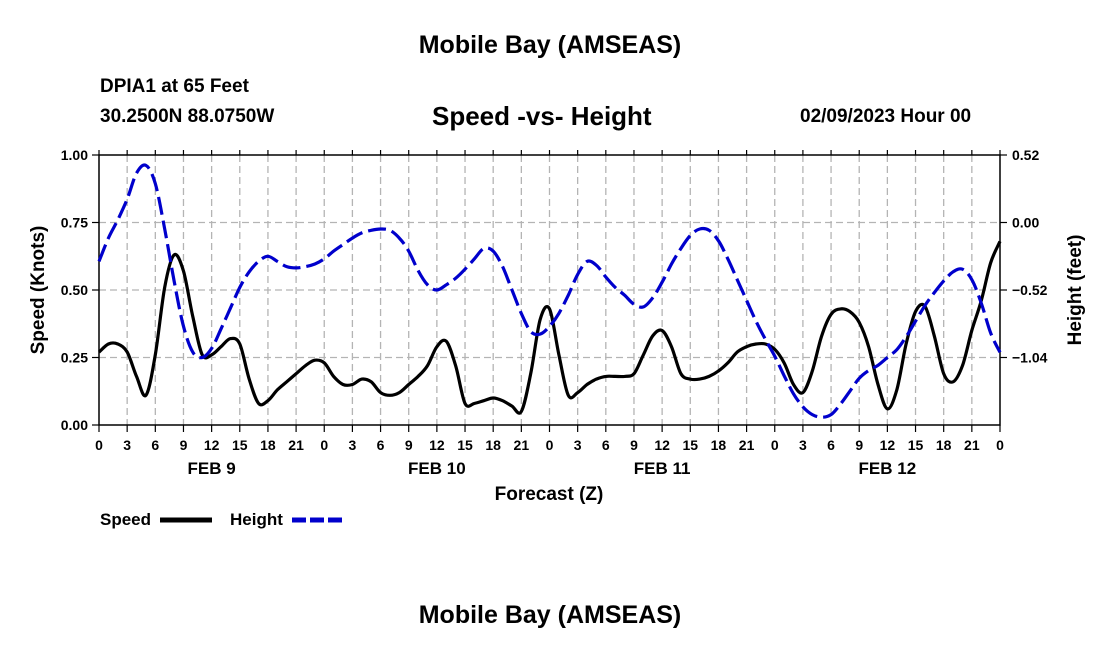 The height and width of the screenshot is (650, 1100). I want to click on y-right-tick-label: −1.04, so click(1030, 358).